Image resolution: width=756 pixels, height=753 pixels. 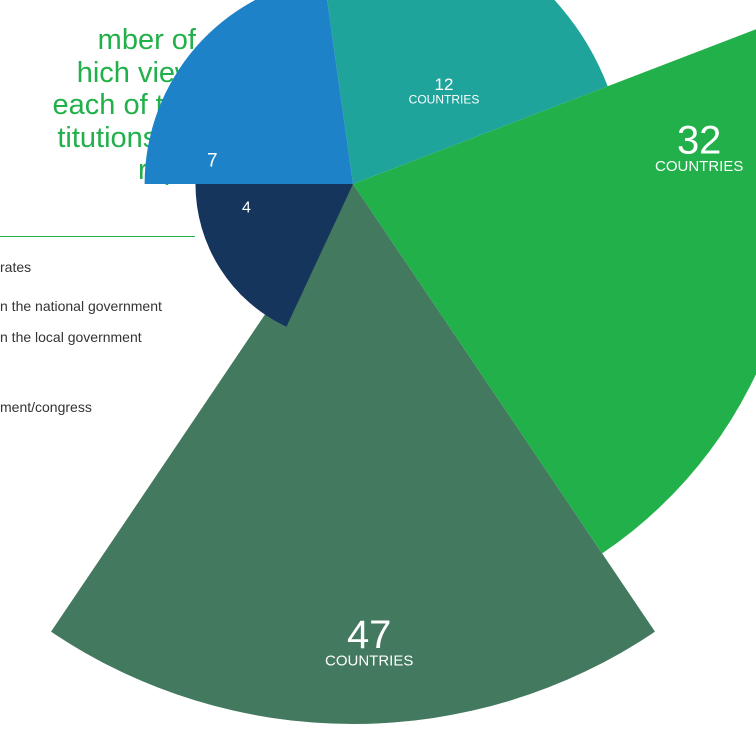 I want to click on slice-value-label: 4, so click(x=246, y=208).